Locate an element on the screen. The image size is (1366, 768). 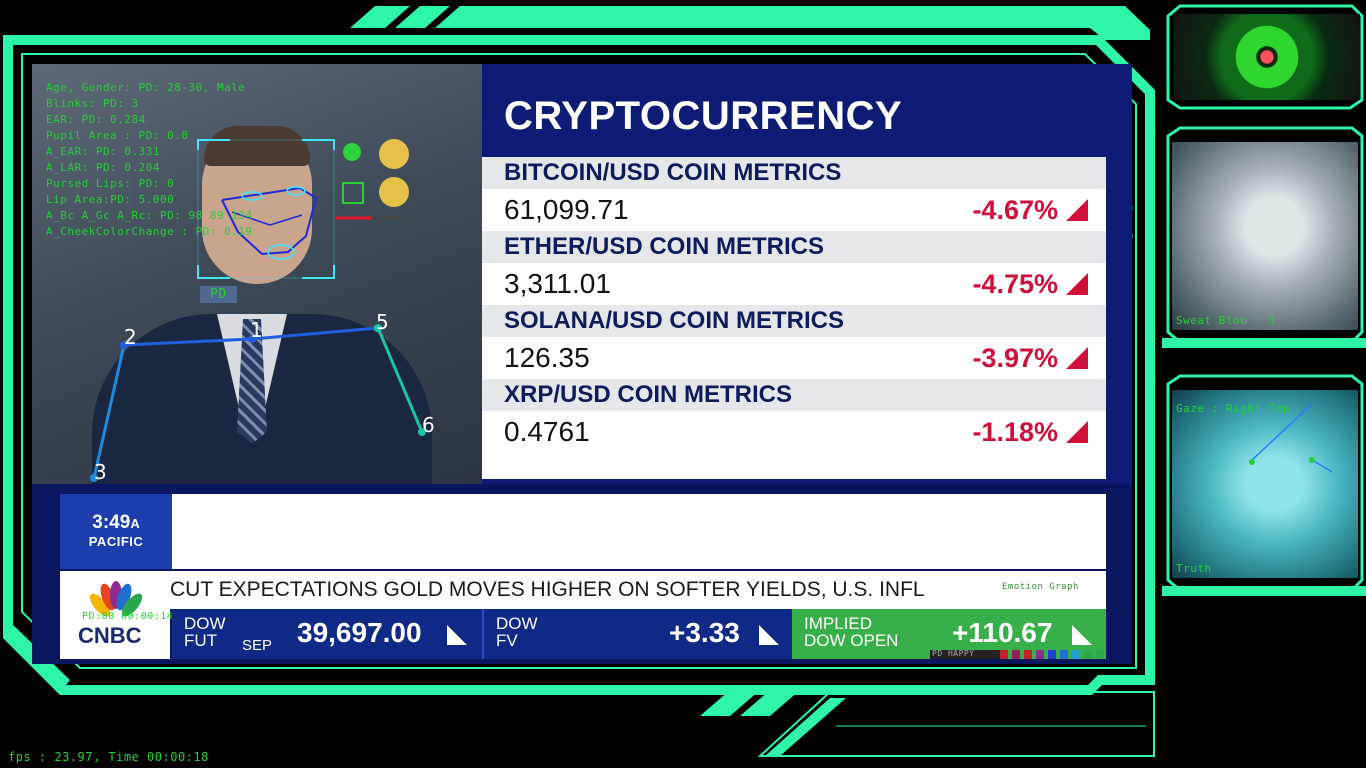
emotion-graph-label: Emotion Graph is located at coordinates (1040, 587).